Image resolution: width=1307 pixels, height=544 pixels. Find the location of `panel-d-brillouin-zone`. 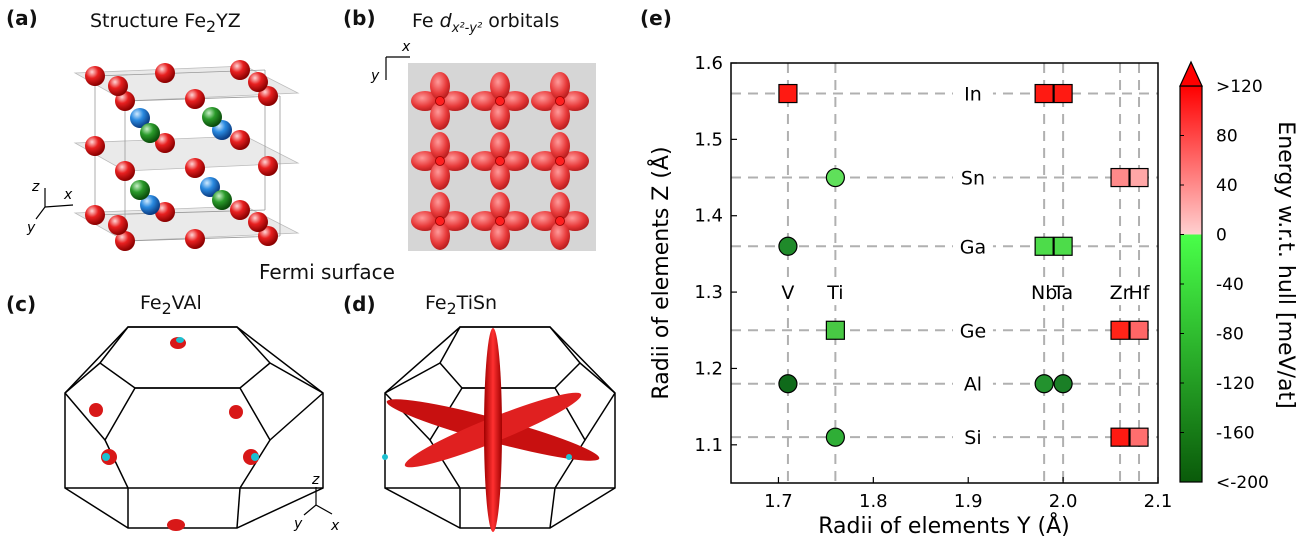

panel-d-brillouin-zone is located at coordinates (500, 427).